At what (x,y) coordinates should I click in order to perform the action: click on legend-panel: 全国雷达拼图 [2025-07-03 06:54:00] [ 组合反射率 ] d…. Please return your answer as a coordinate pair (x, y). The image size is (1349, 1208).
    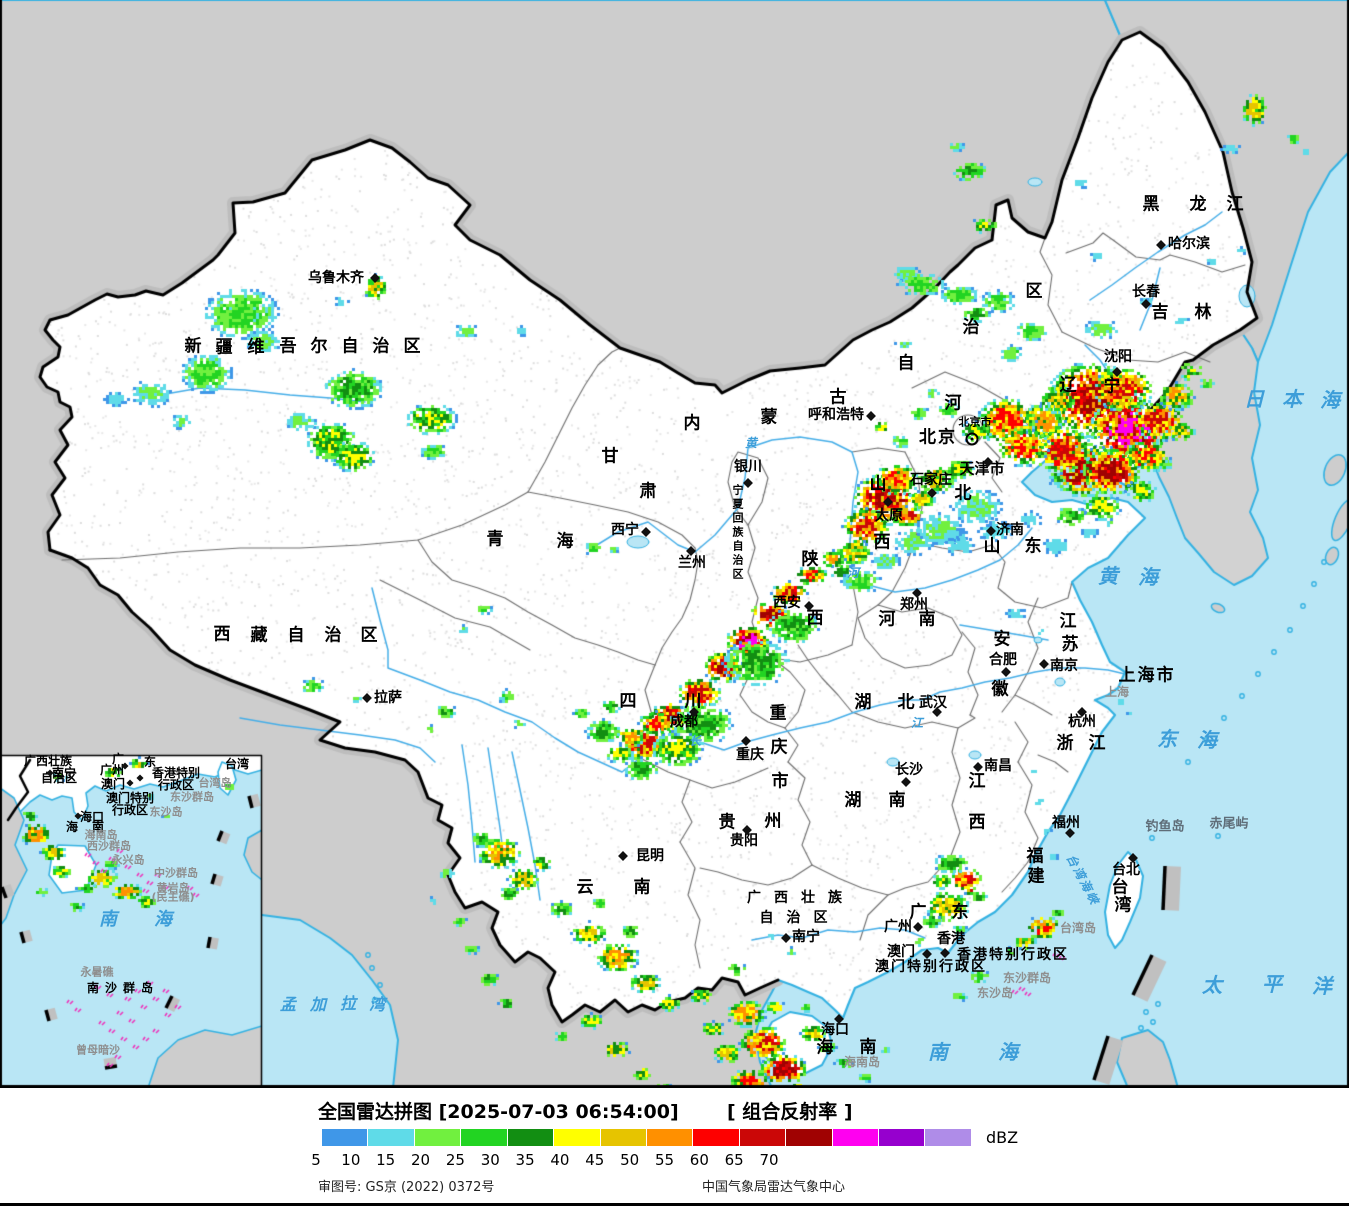
    Looking at the image, I should click on (674, 1145).